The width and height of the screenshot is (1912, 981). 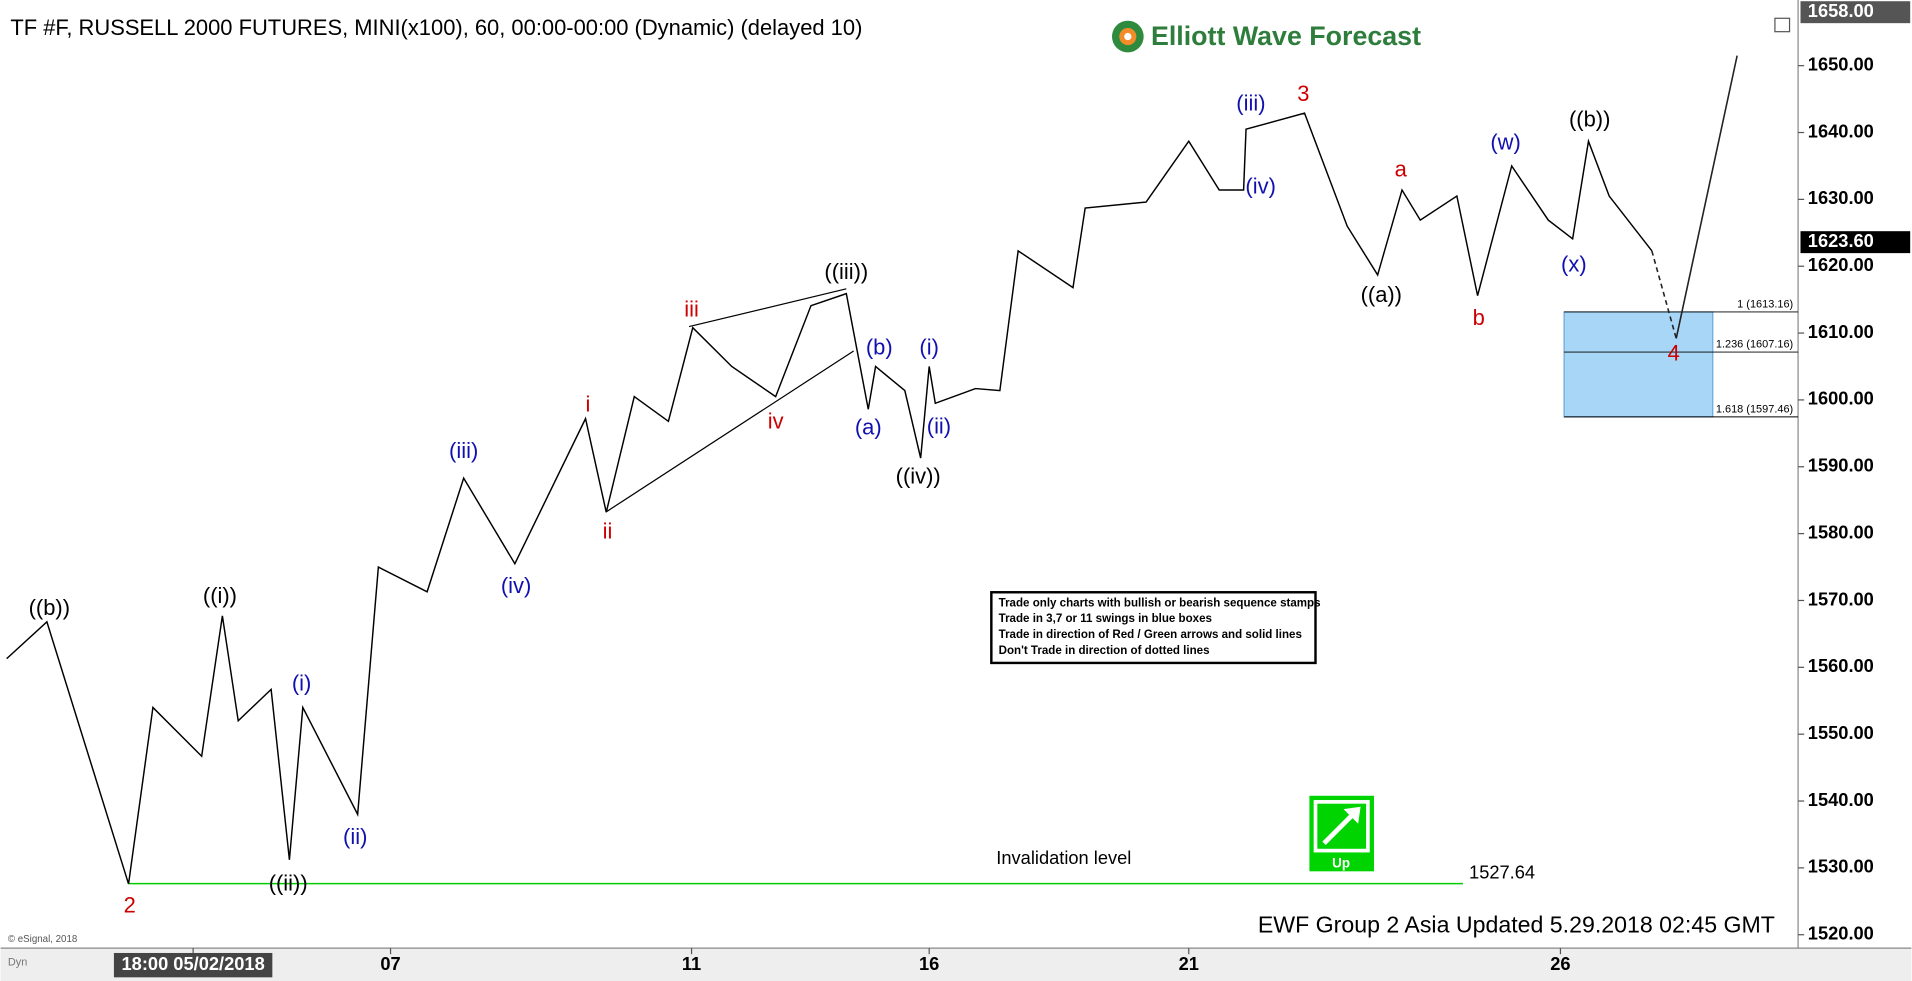 I want to click on rules-line: Don't Trade in direction of dotted lines, so click(x=1104, y=651).